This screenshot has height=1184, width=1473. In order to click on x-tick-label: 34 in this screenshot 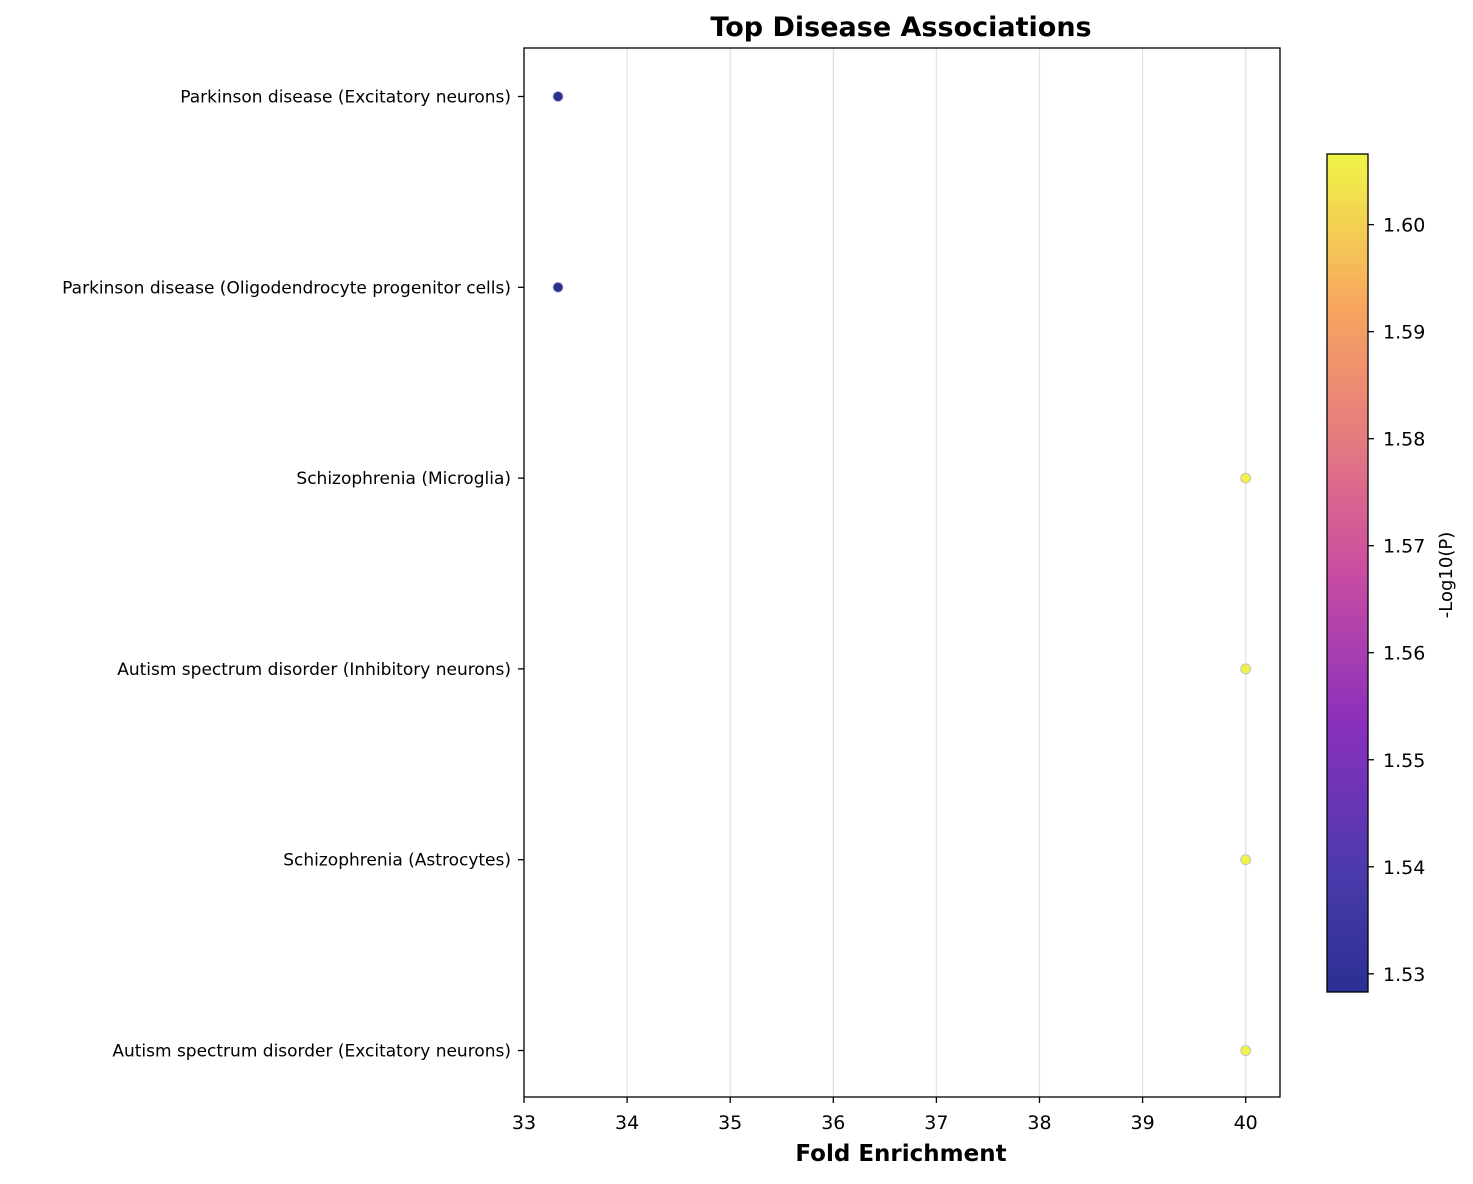, I will do `click(627, 1123)`.